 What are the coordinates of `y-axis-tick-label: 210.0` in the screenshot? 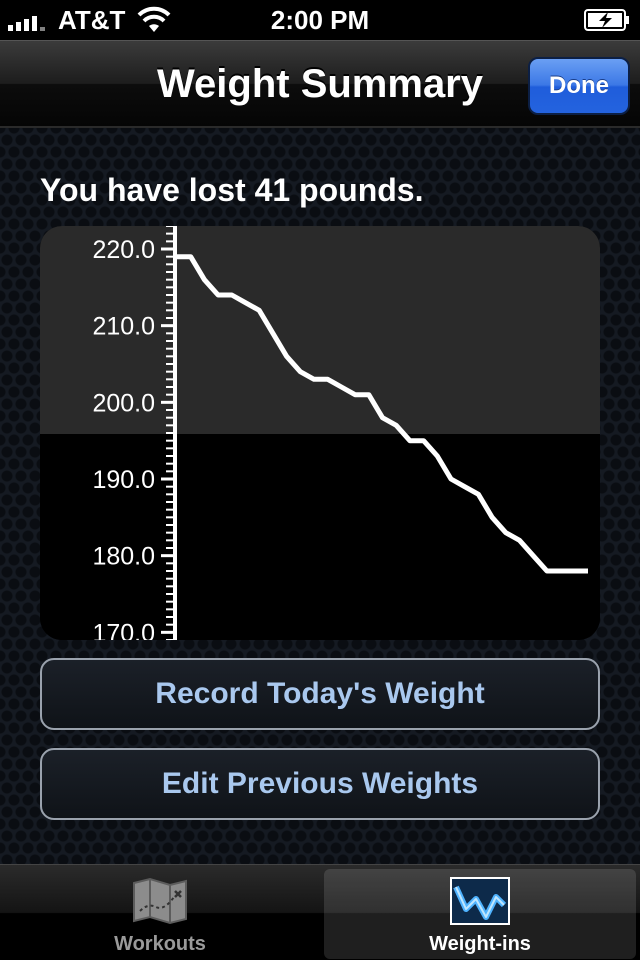 It's located at (123, 327).